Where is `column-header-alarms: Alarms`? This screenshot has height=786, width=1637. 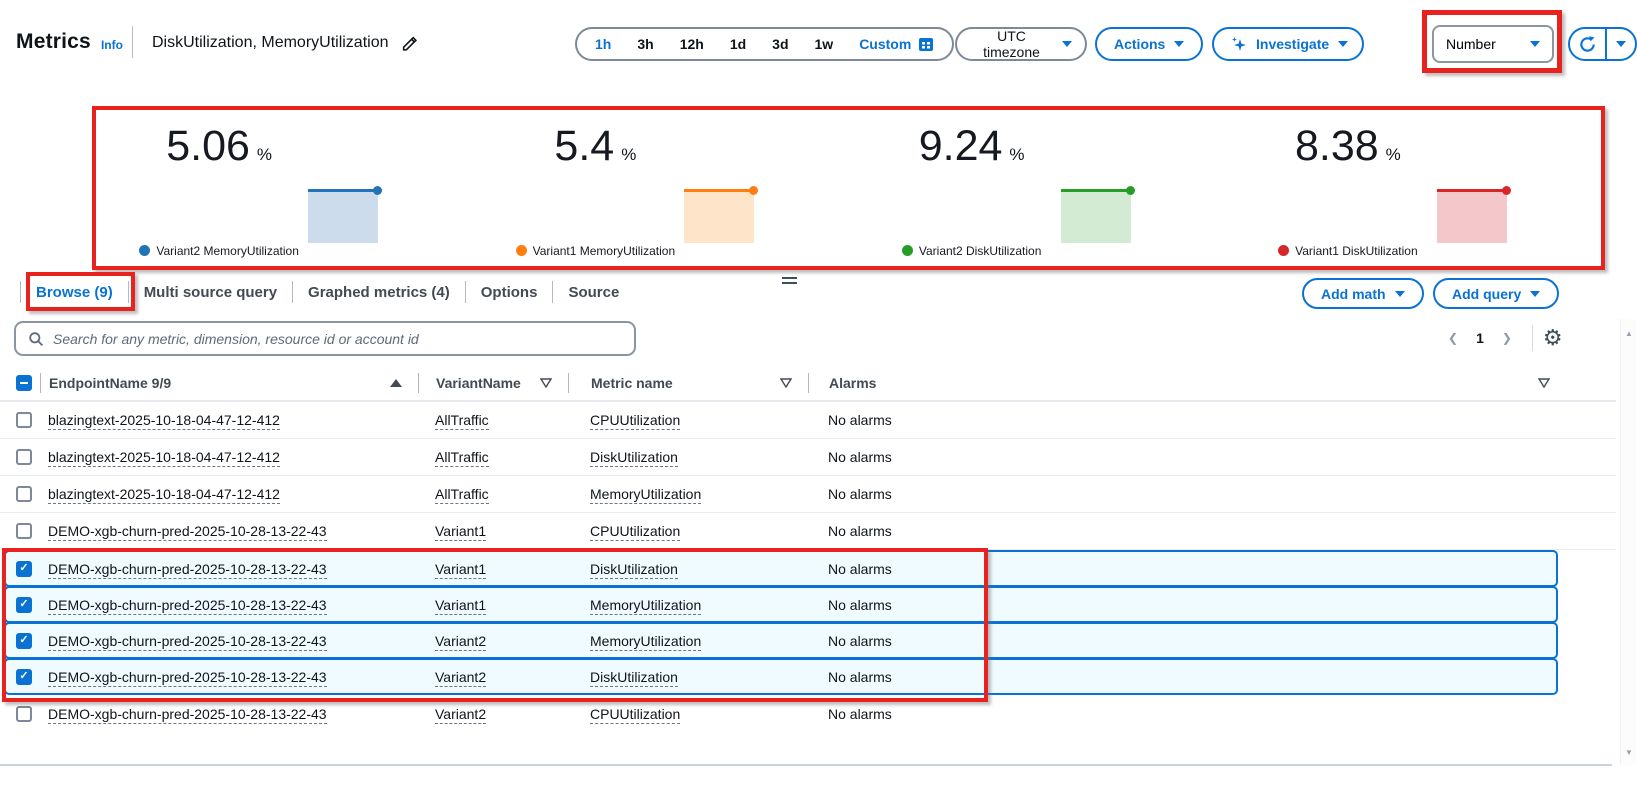 column-header-alarms: Alarms is located at coordinates (1212, 383).